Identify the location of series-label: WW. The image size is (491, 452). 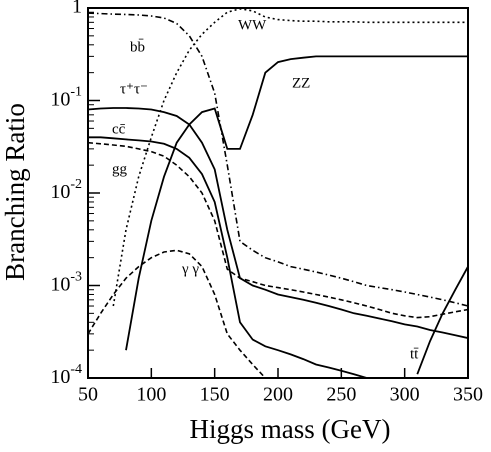
(252, 25).